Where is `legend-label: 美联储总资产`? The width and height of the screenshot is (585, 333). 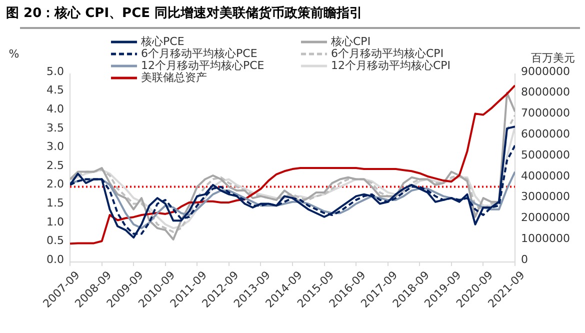
legend-label: 美联储总资产 is located at coordinates (174, 77).